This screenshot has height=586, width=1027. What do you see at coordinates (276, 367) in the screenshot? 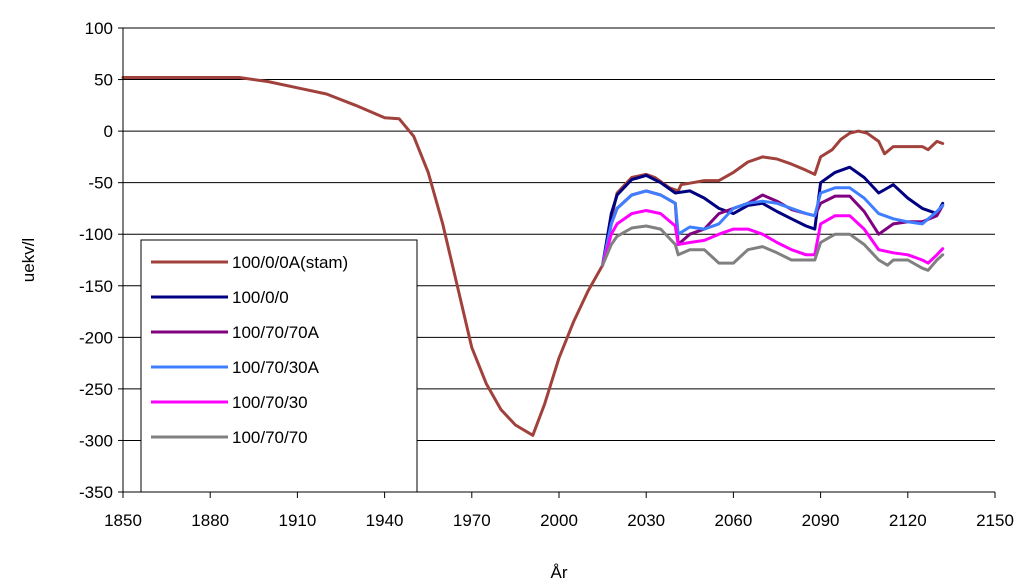
I see `legend-label: 100/70/30A` at bounding box center [276, 367].